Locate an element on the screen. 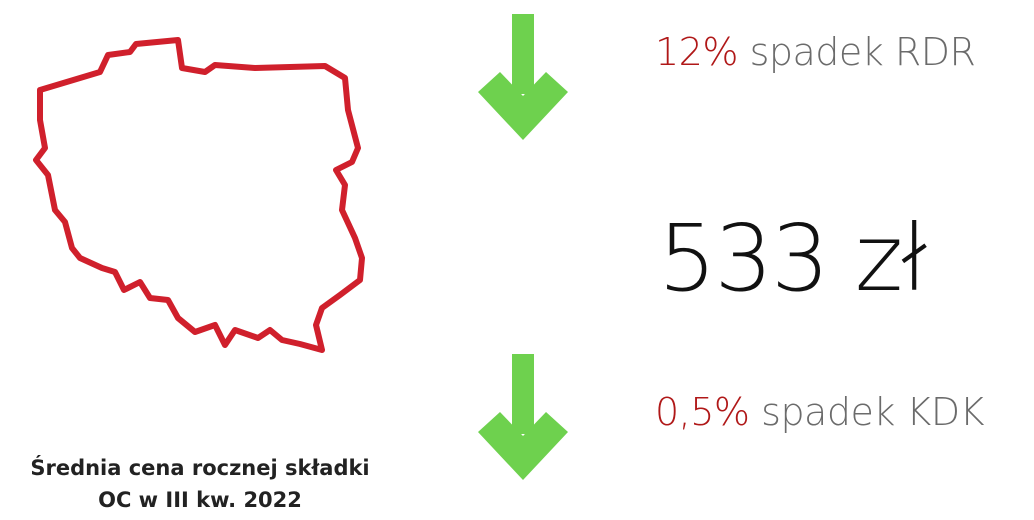 The image size is (1034, 520). stat: 0,5% spadek KDK is located at coordinates (820, 412).